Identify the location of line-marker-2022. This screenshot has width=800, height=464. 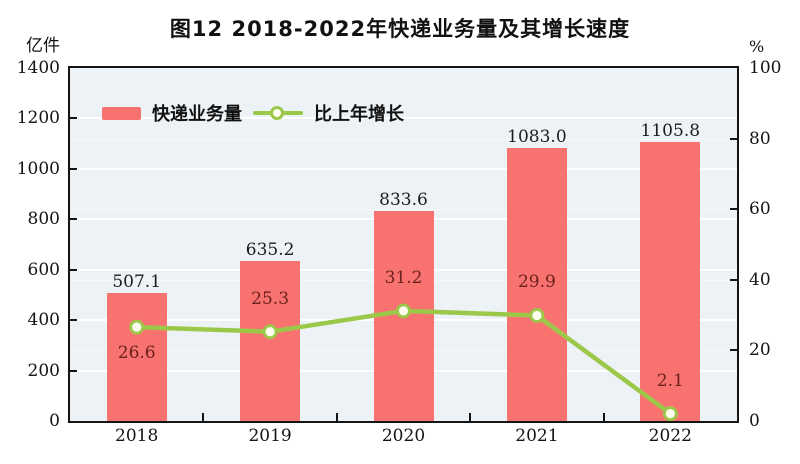
(670, 413).